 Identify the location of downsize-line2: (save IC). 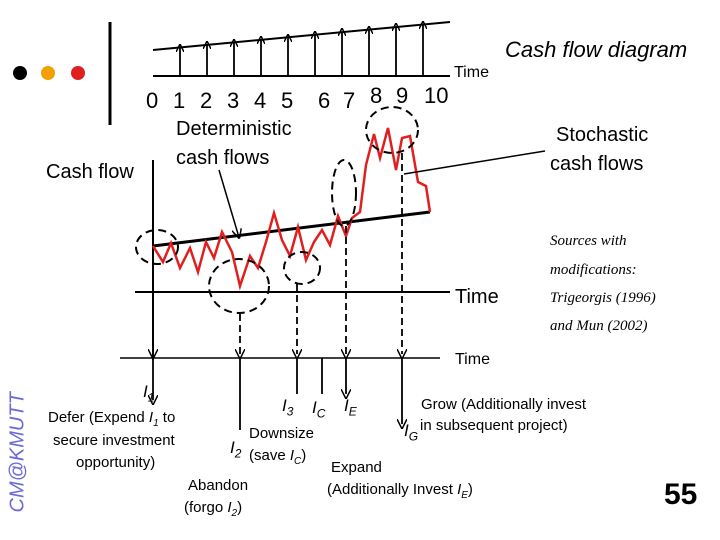
(277, 457).